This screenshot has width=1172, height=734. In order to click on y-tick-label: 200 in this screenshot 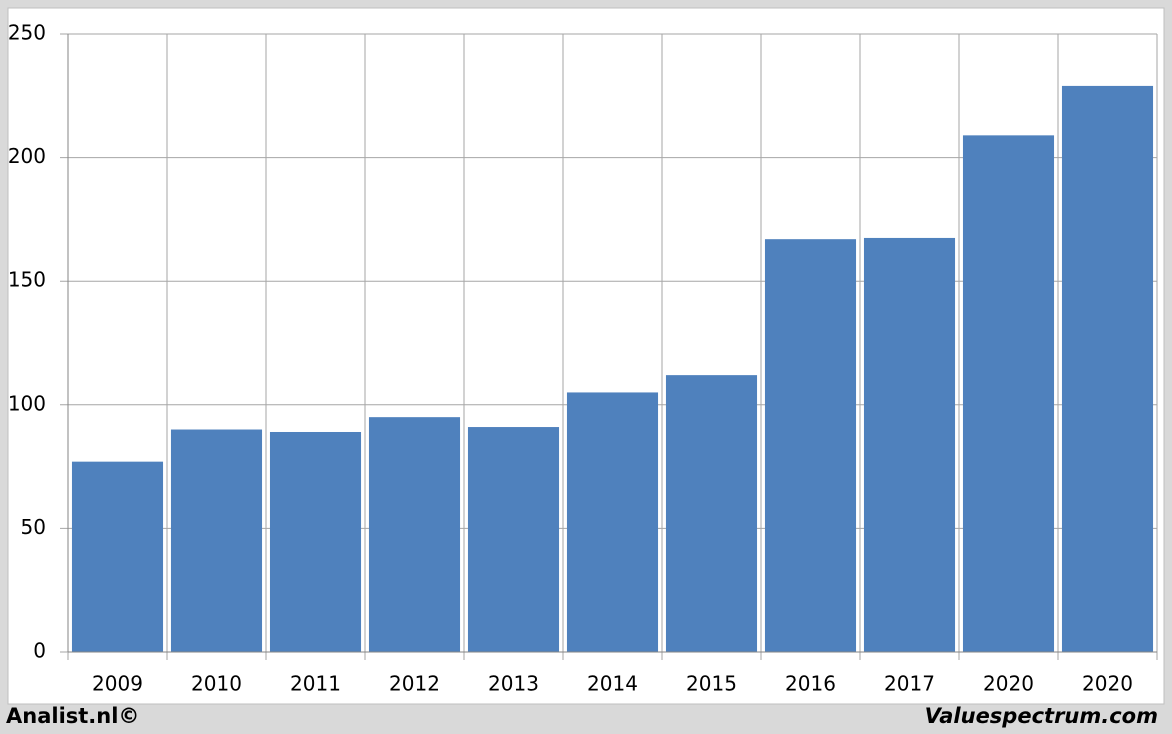, I will do `click(27, 156)`.